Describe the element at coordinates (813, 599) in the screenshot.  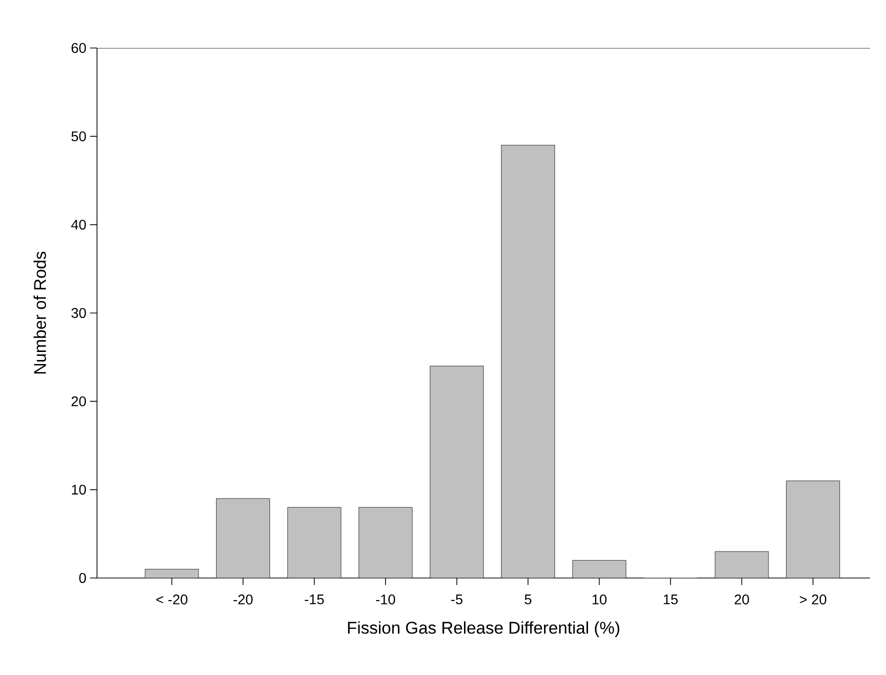
I see `x-tick-label: > 20` at that location.